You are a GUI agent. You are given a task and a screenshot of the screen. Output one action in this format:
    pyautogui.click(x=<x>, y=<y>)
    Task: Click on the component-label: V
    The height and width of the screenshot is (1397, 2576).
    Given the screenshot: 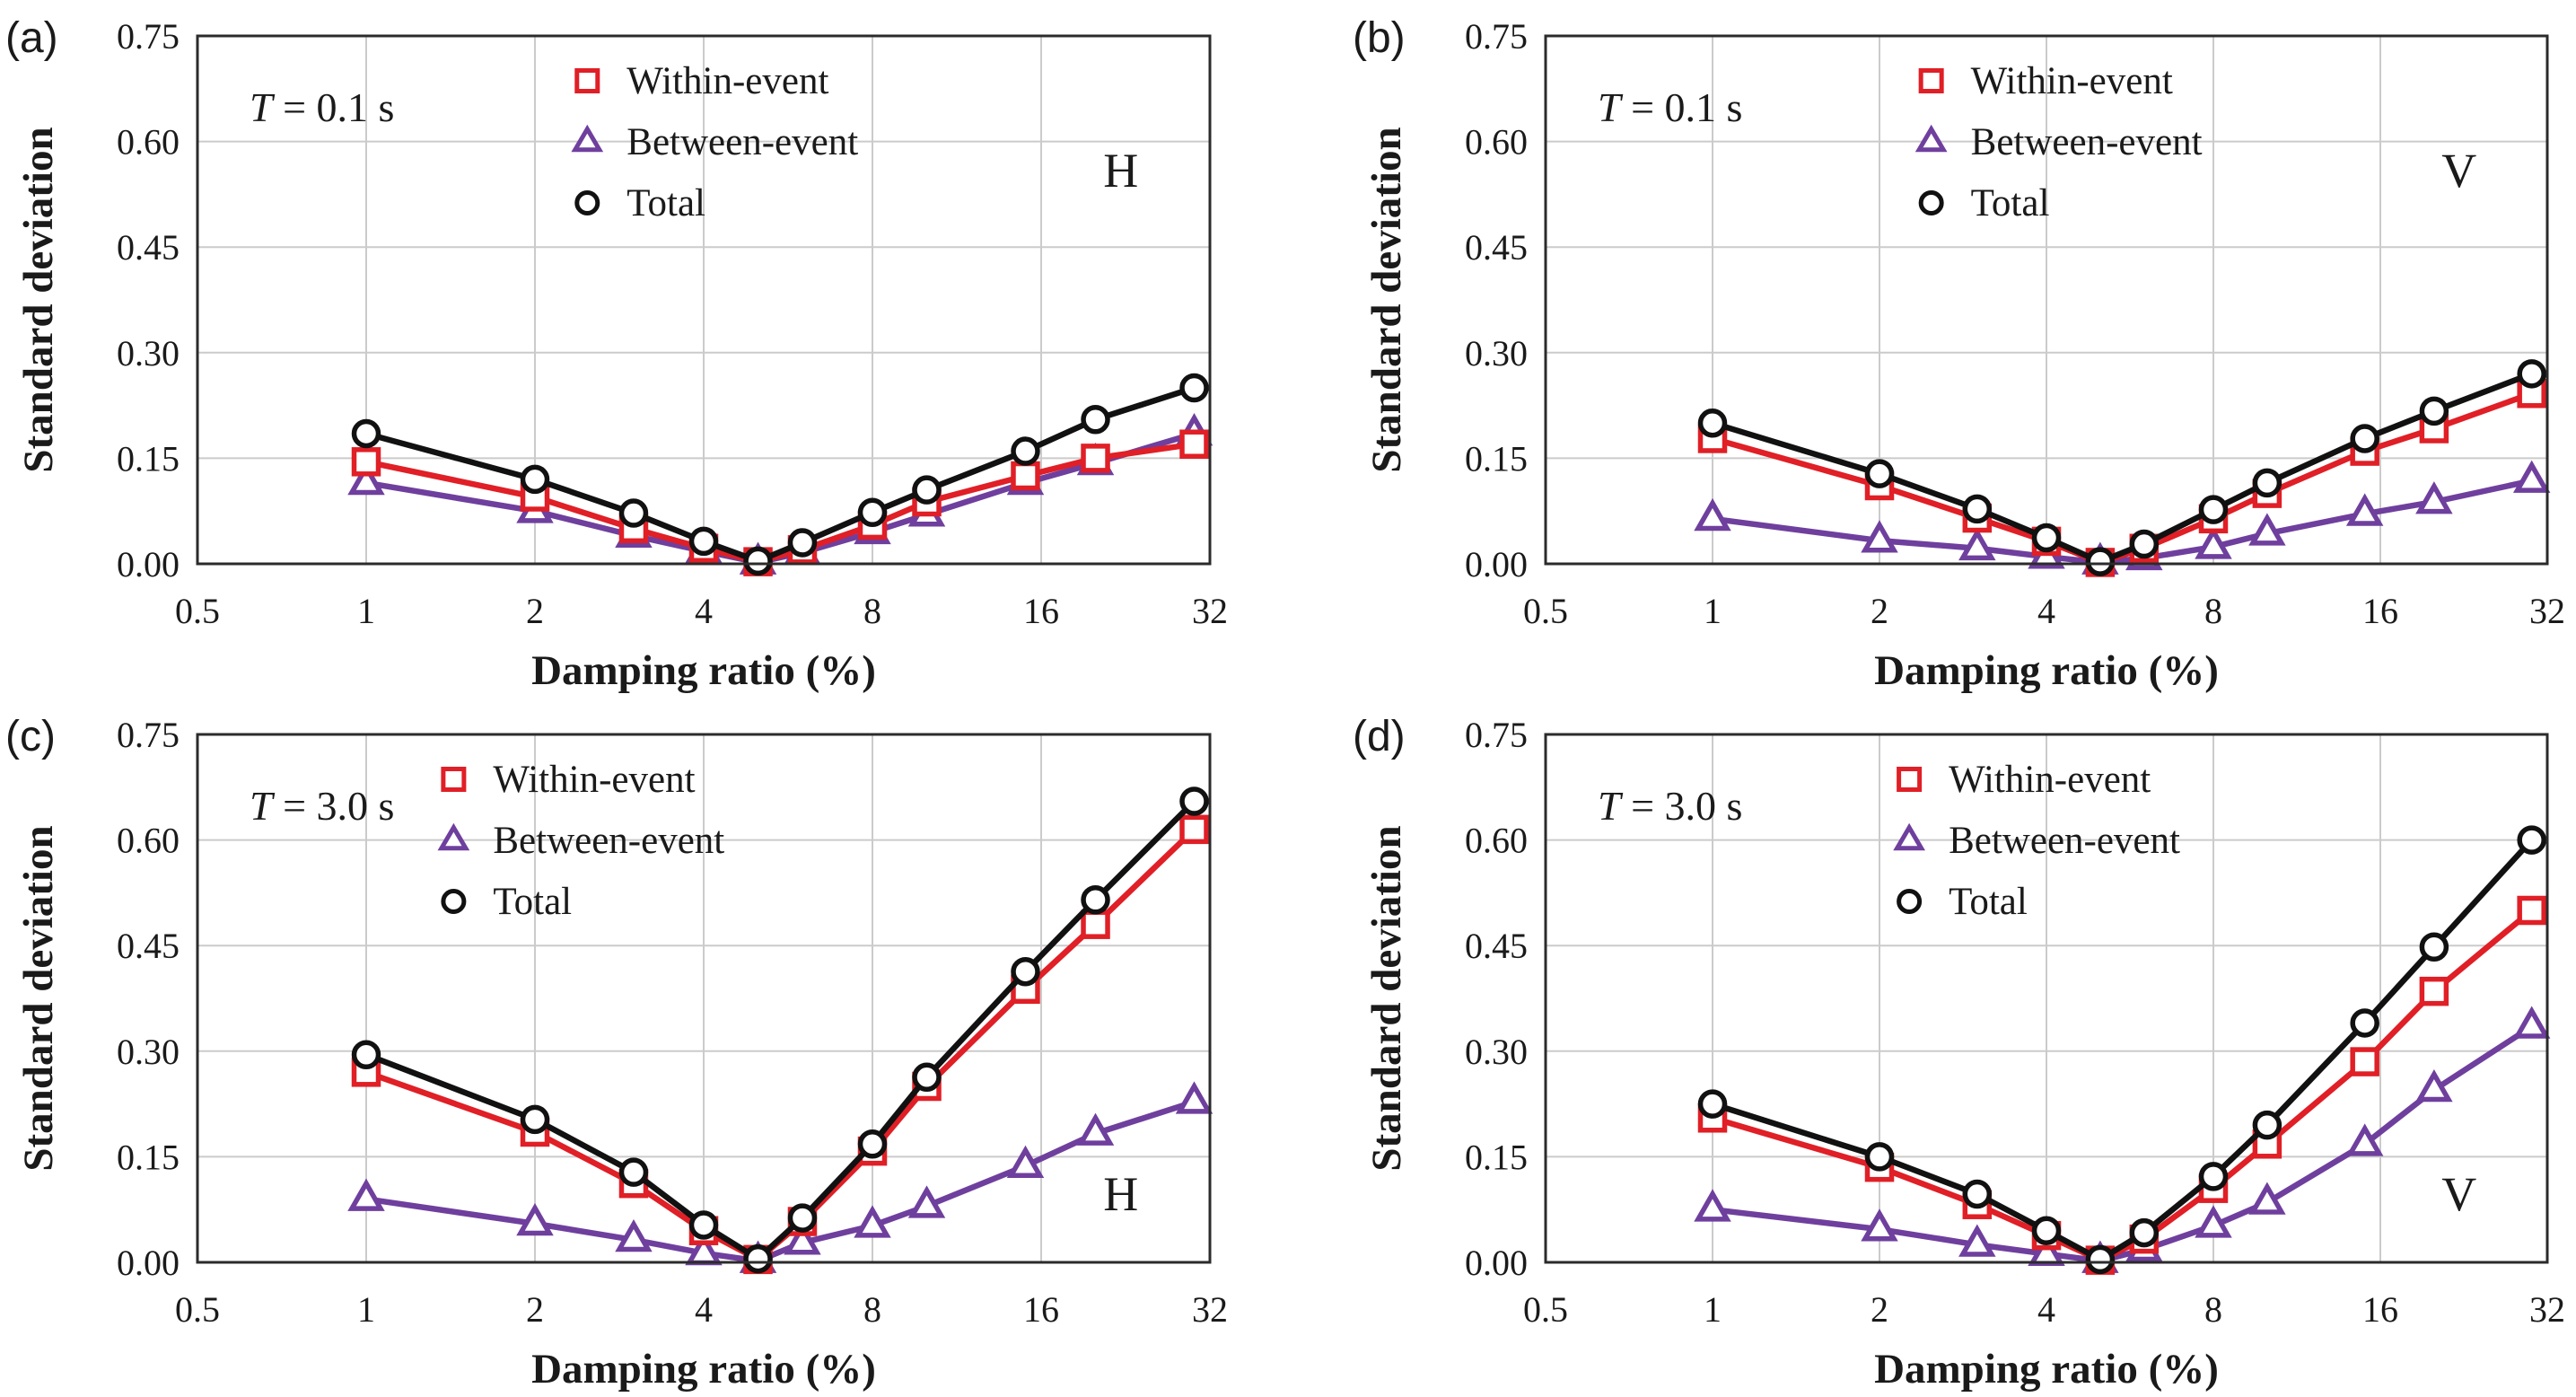 What is the action you would take?
    pyautogui.click(x=2458, y=1194)
    